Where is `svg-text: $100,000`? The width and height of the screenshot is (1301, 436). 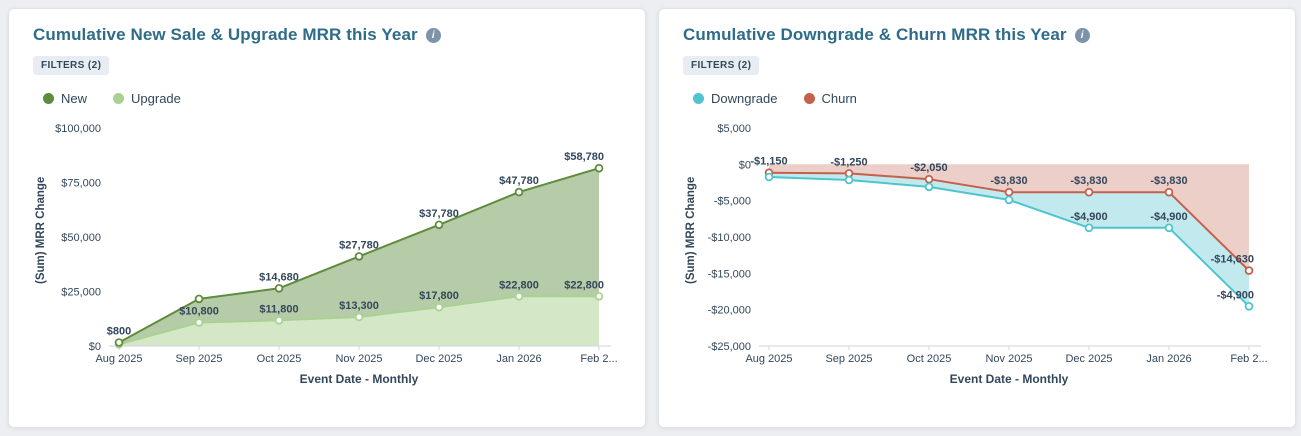
svg-text: $100,000 is located at coordinates (78, 129).